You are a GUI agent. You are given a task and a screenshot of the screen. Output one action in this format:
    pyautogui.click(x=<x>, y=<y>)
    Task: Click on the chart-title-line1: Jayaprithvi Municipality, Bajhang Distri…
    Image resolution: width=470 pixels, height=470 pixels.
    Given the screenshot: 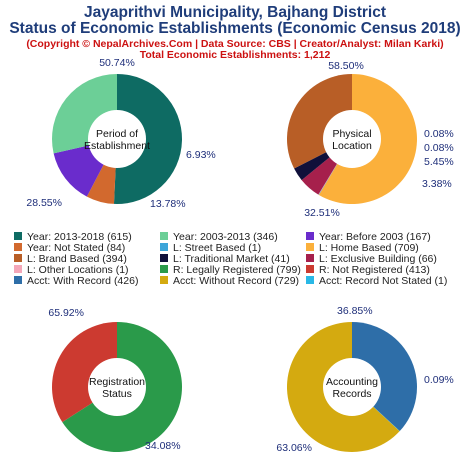 What is the action you would take?
    pyautogui.click(x=235, y=12)
    